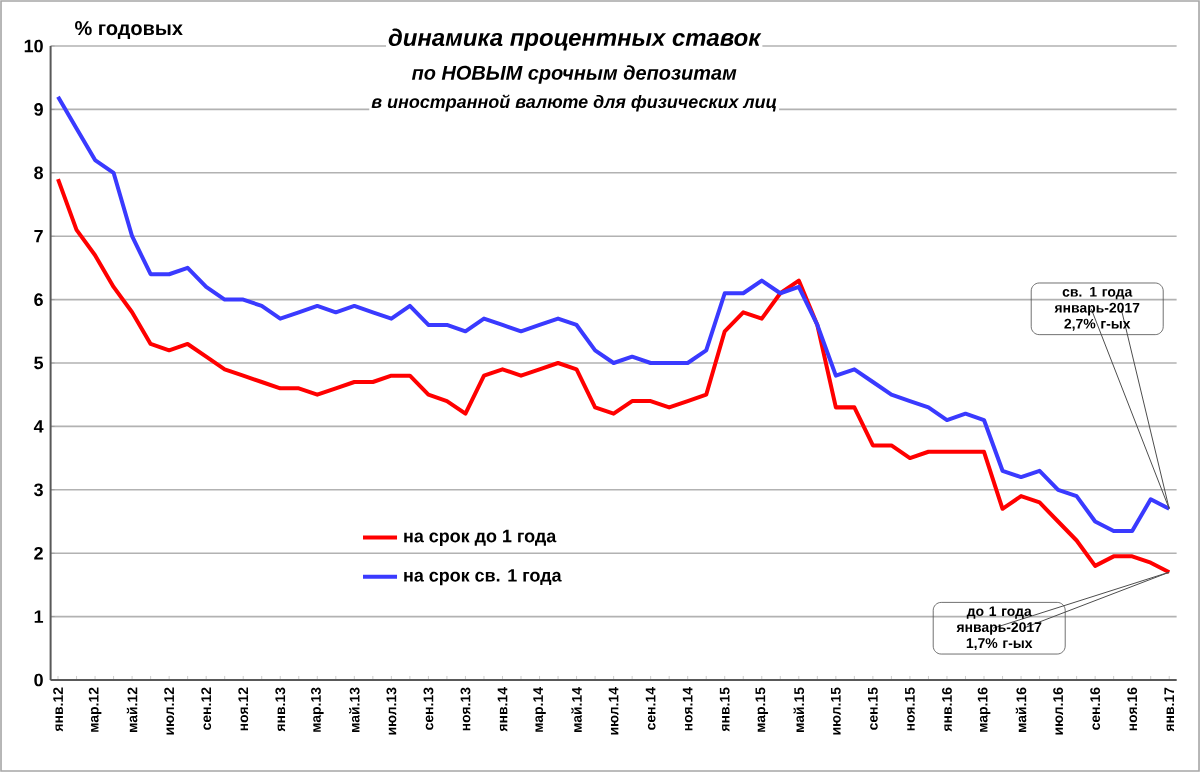  I want to click on chart-title: динамика процентных ставок, so click(575, 39).